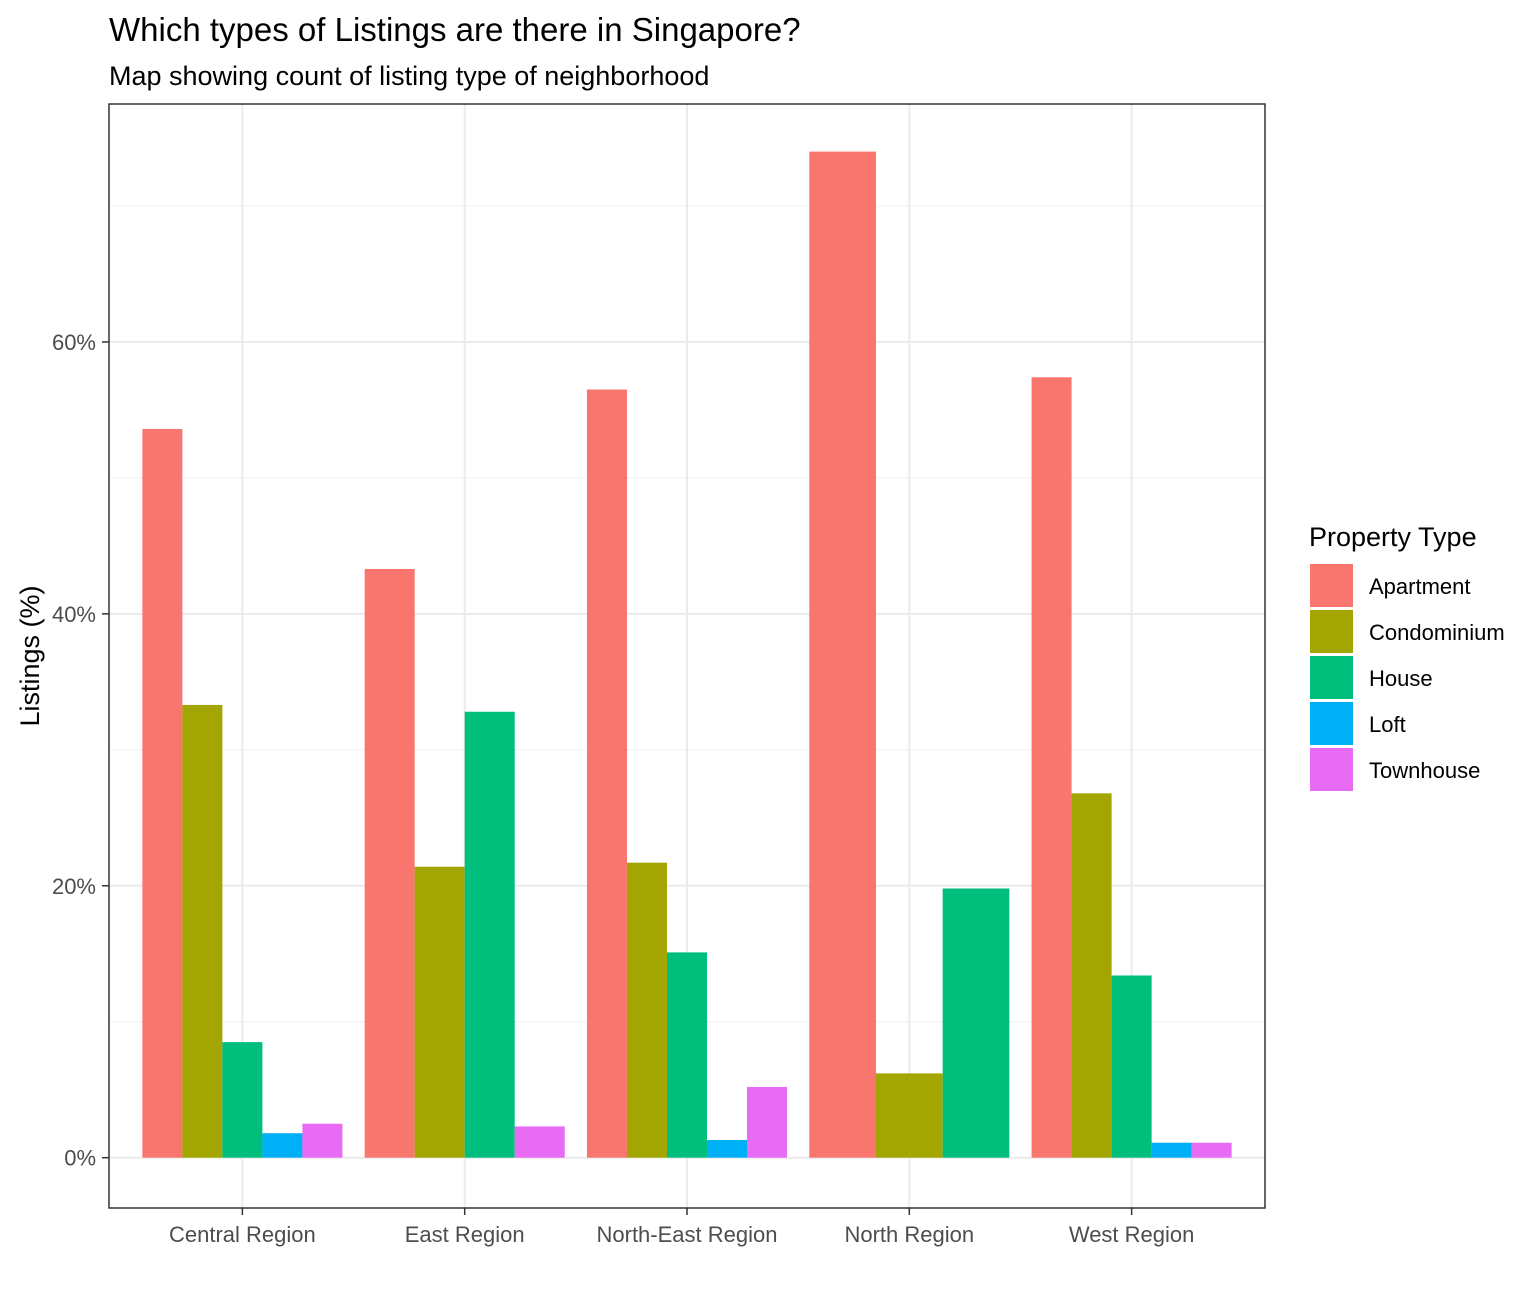 This screenshot has width=1536, height=1296. What do you see at coordinates (74, 342) in the screenshot?
I see `y-tick-label: 60%` at bounding box center [74, 342].